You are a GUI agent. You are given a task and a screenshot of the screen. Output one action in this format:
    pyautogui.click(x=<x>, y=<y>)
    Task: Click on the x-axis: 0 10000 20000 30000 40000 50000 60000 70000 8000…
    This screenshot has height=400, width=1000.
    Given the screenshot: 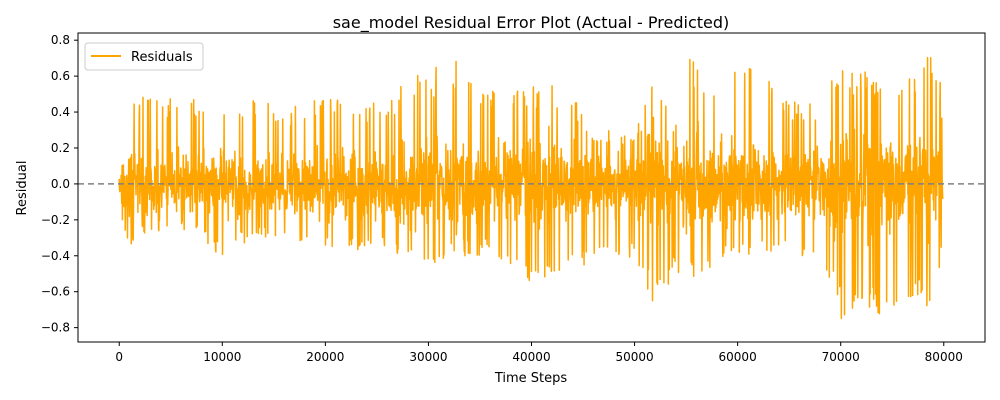 What is the action you would take?
    pyautogui.click(x=539, y=353)
    